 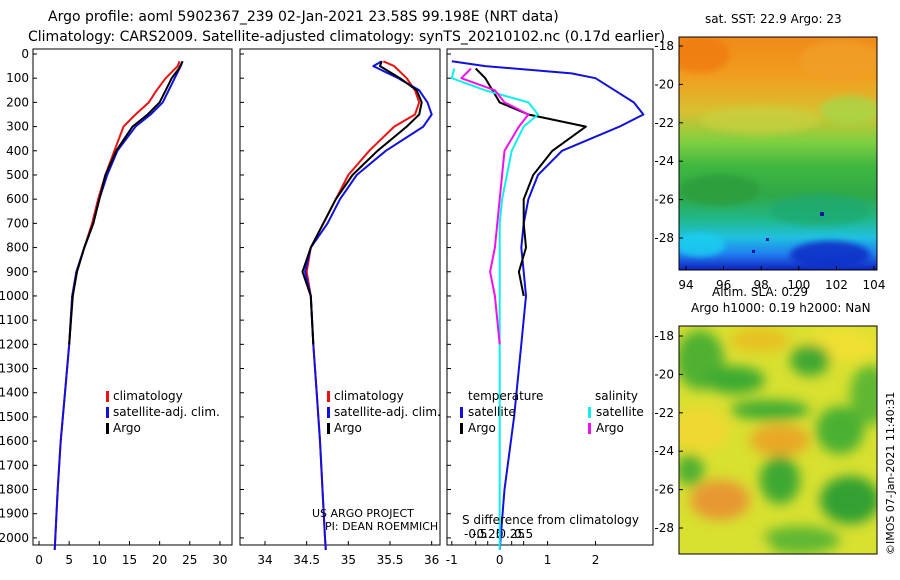 I want to click on sst-map, so click(x=778, y=153).